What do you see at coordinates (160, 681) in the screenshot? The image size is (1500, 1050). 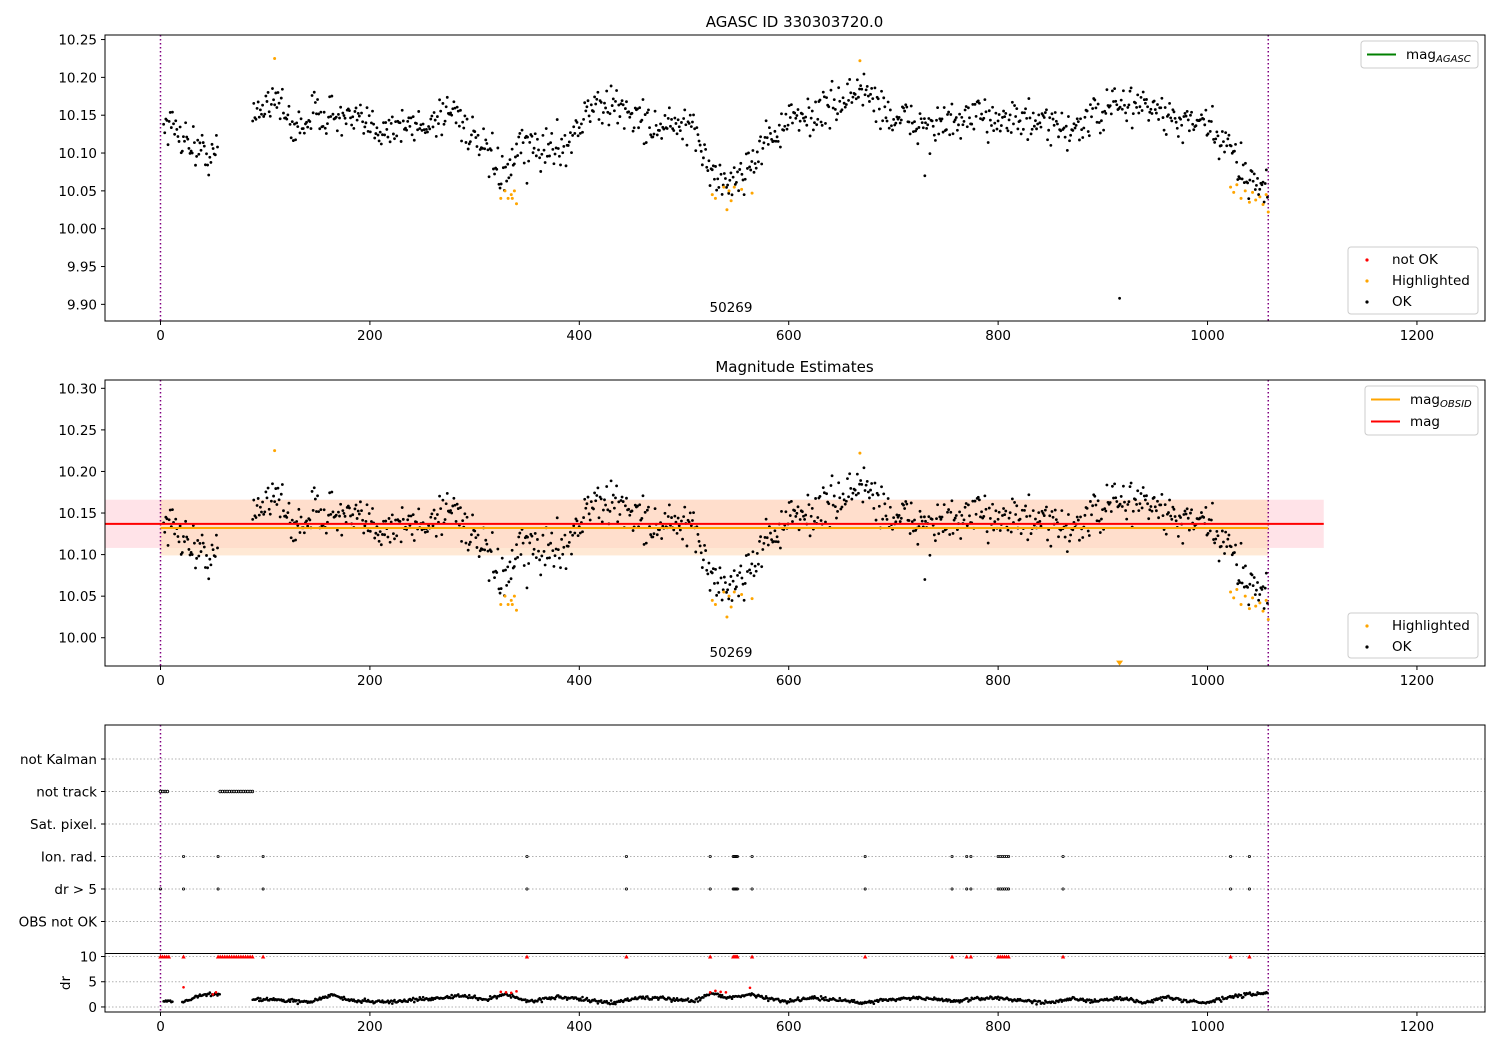 I see `x-tick-label: 0` at bounding box center [160, 681].